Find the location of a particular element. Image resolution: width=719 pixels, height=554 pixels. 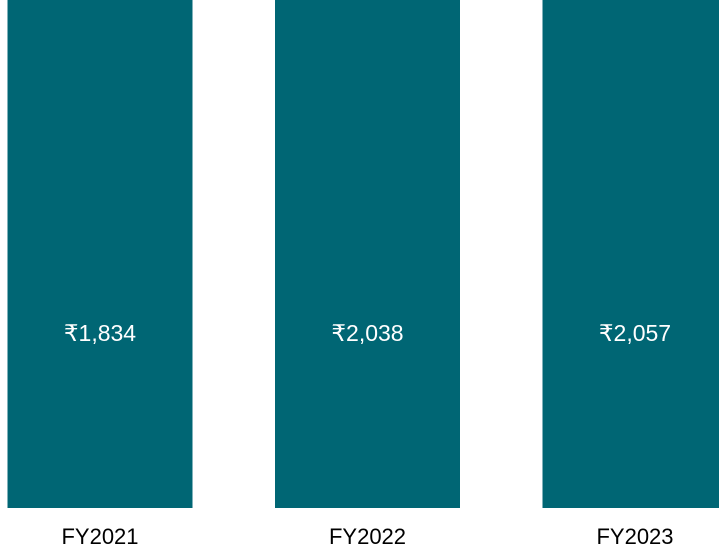

x-tick-label: FY2021 is located at coordinates (99, 536).